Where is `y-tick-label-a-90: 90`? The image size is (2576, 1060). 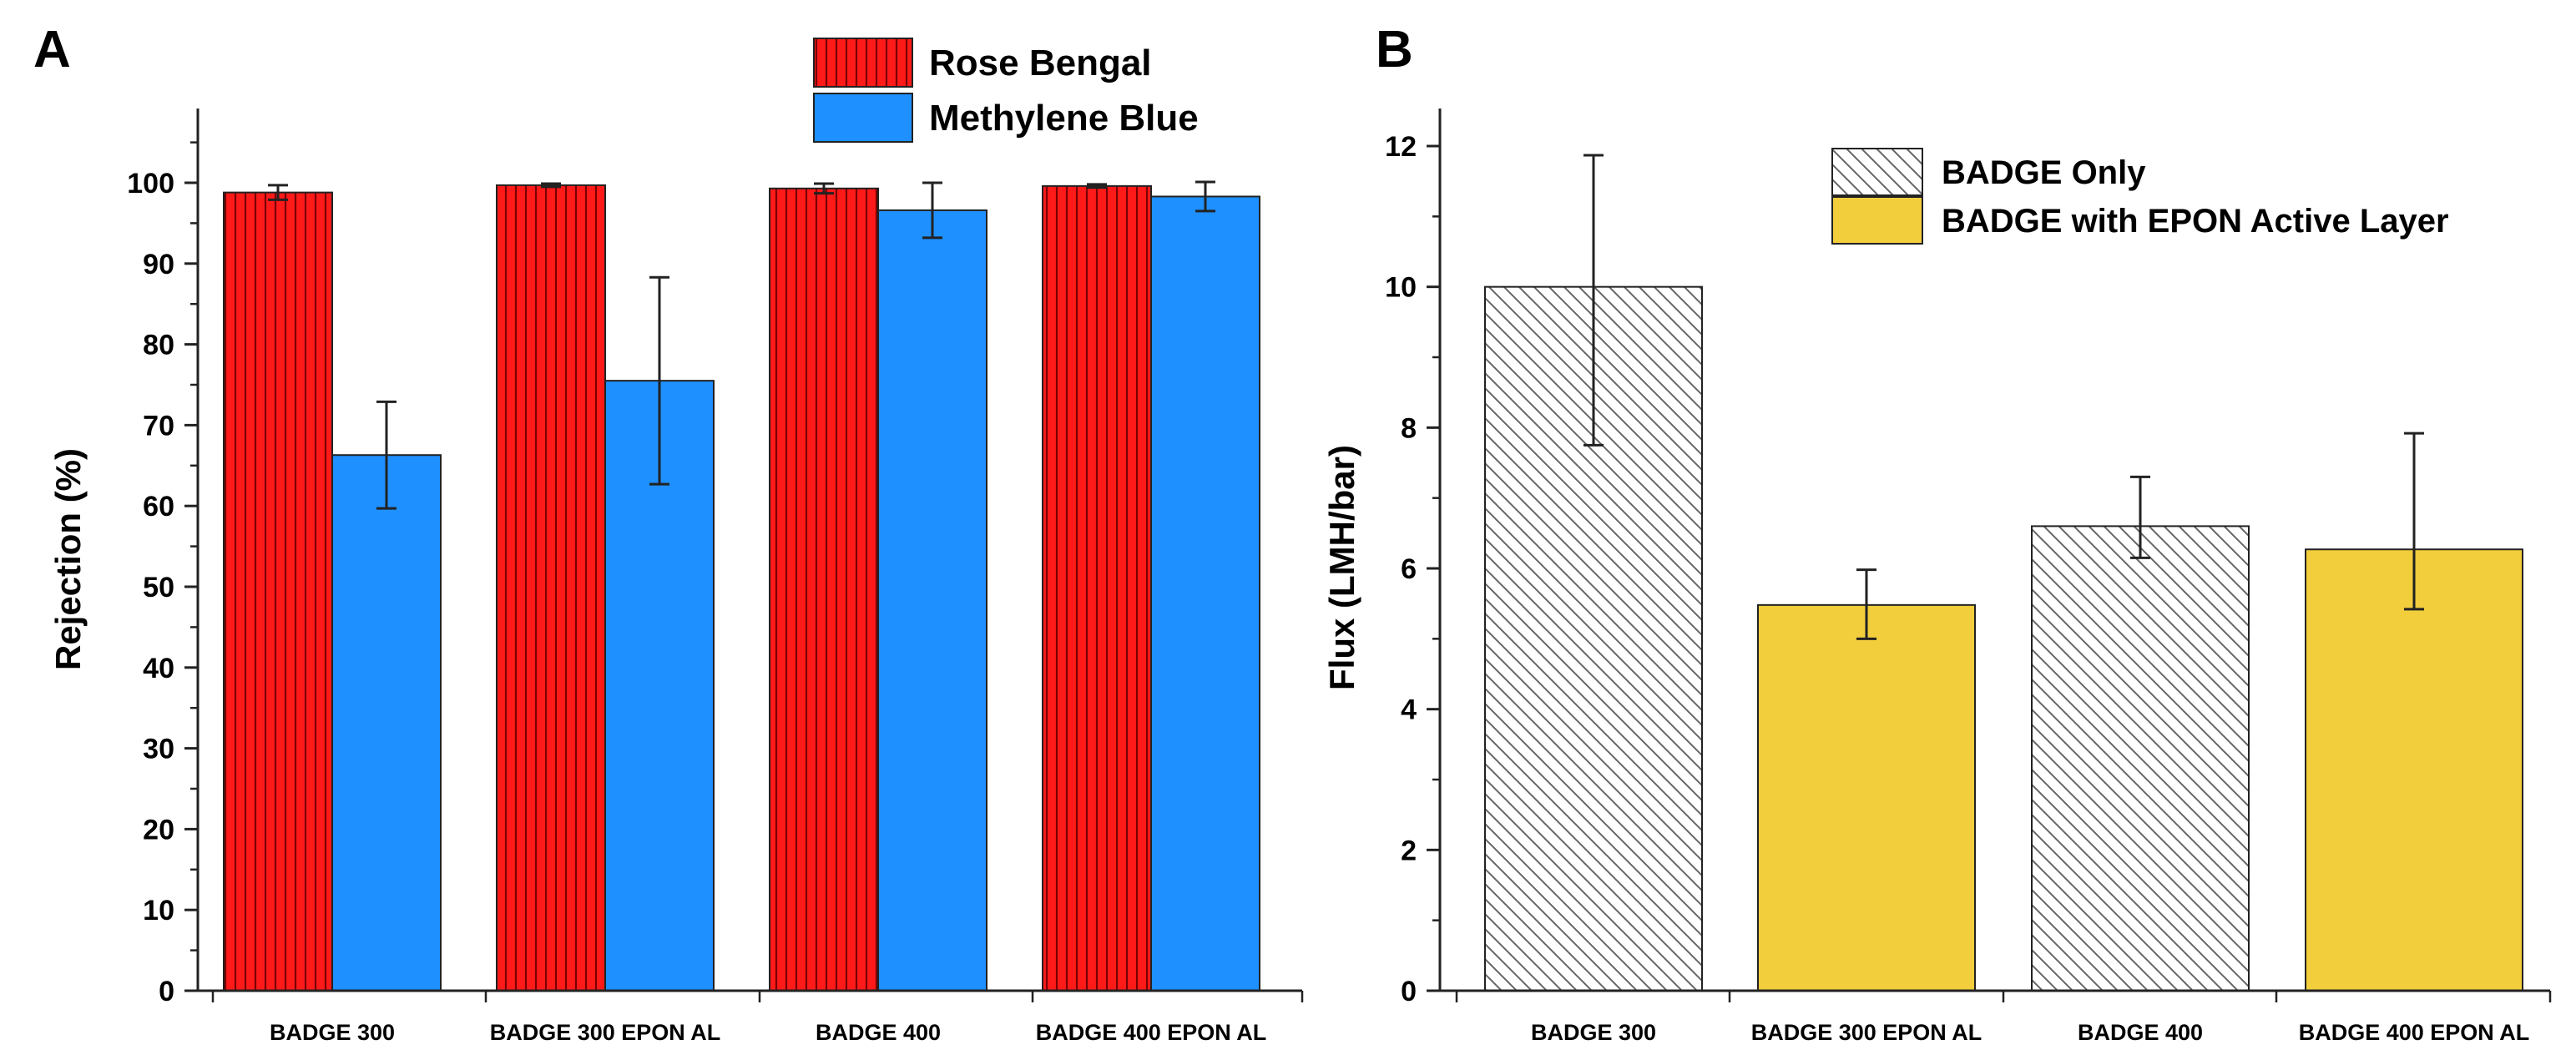
y-tick-label-a-90: 90 is located at coordinates (158, 264).